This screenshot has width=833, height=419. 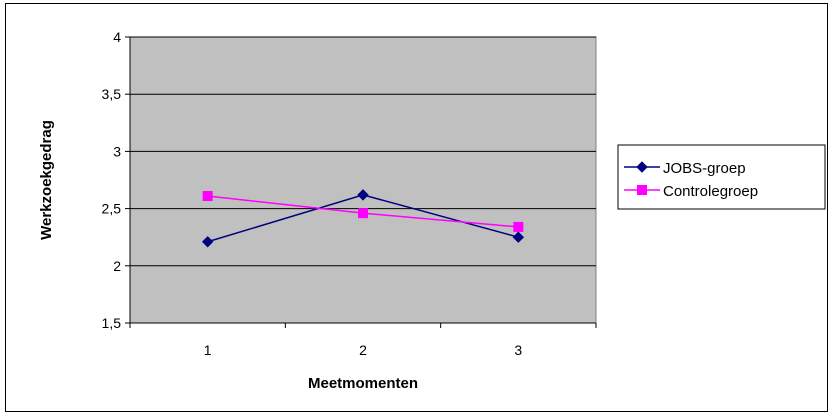 What do you see at coordinates (710, 191) in the screenshot?
I see `legend-label: Controlegroep` at bounding box center [710, 191].